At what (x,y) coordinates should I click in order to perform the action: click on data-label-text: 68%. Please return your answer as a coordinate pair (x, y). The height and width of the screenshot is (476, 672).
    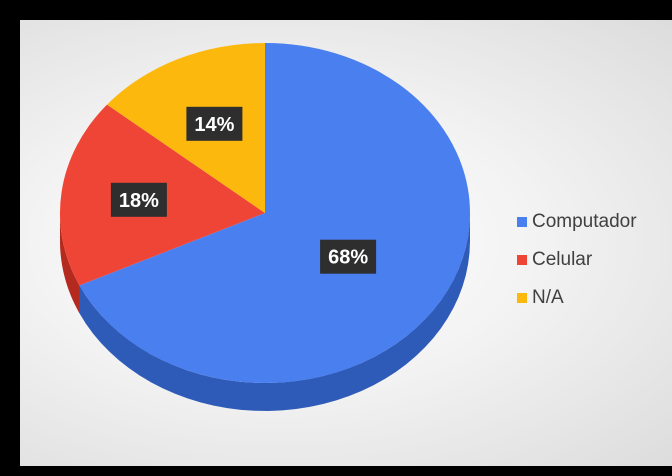
    Looking at the image, I should click on (348, 258).